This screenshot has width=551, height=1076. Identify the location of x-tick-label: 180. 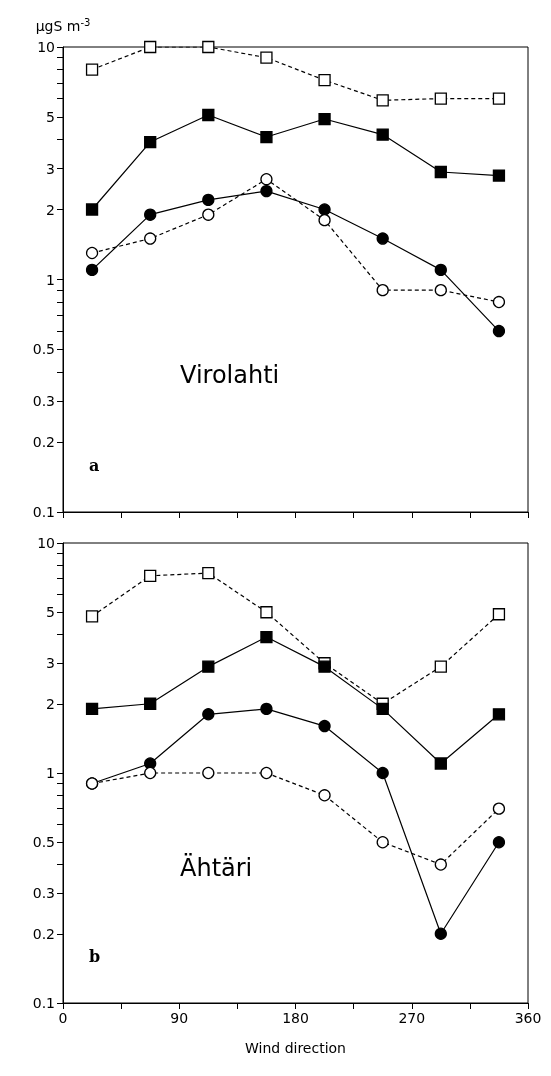
(295, 1018).